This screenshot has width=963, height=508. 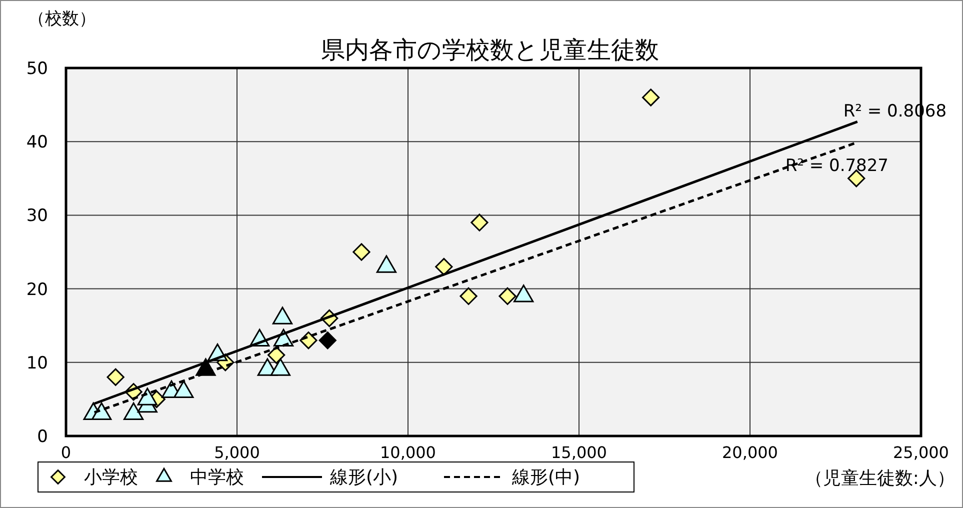 What do you see at coordinates (879, 478) in the screenshot?
I see `x-axis-title: （児童生徒数:人）` at bounding box center [879, 478].